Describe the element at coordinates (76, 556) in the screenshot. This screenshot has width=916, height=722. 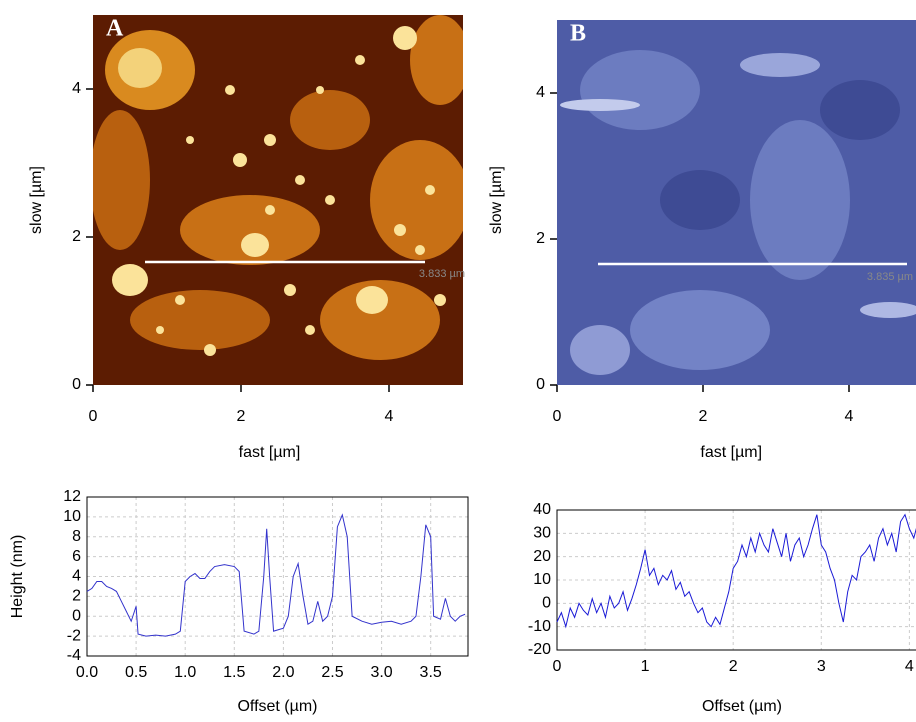
I see `y-tick-label: 6` at that location.